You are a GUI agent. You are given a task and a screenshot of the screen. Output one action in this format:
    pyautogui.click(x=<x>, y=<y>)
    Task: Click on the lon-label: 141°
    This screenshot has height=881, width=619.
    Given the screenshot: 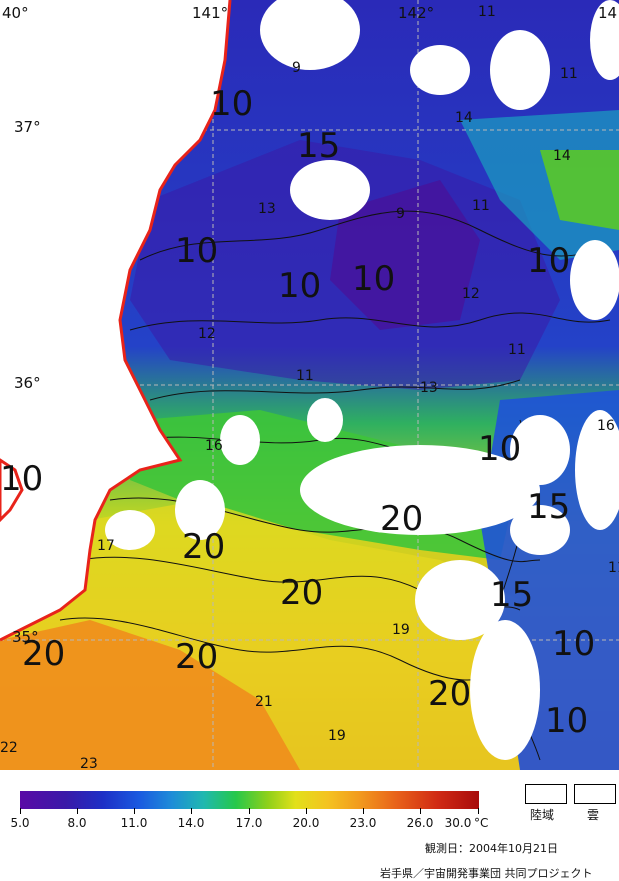 What is the action you would take?
    pyautogui.click(x=210, y=13)
    